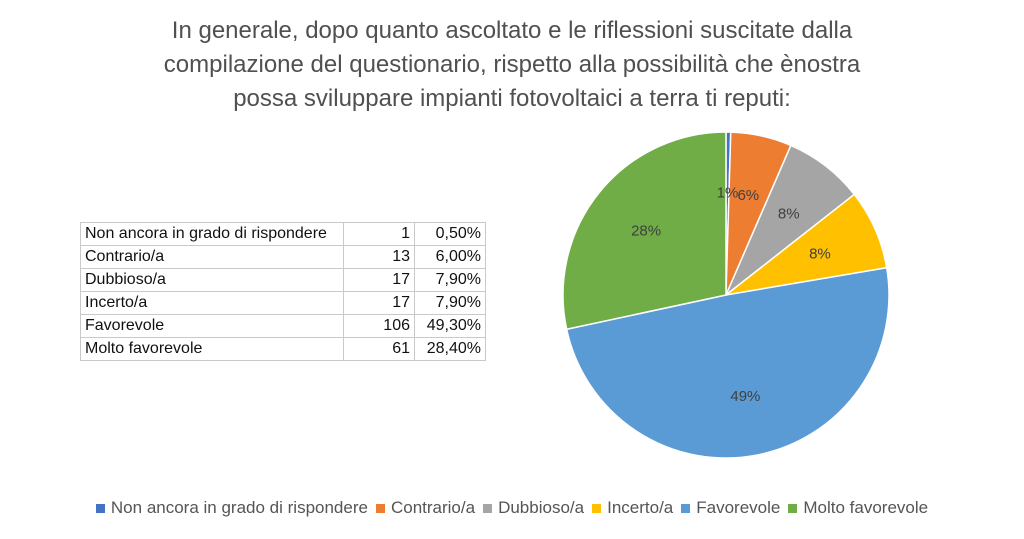 The height and width of the screenshot is (539, 1024). Describe the element at coordinates (450, 234) in the screenshot. I see `table-cell-percent: 0,50%` at that location.